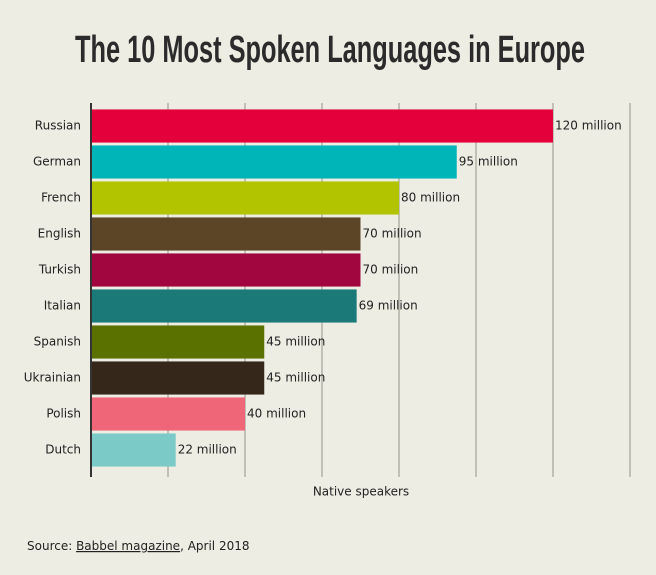 This screenshot has height=575, width=656. Describe the element at coordinates (330, 50) in the screenshot. I see `chart-title: The 10 Most Spoken Languages in Europe` at that location.